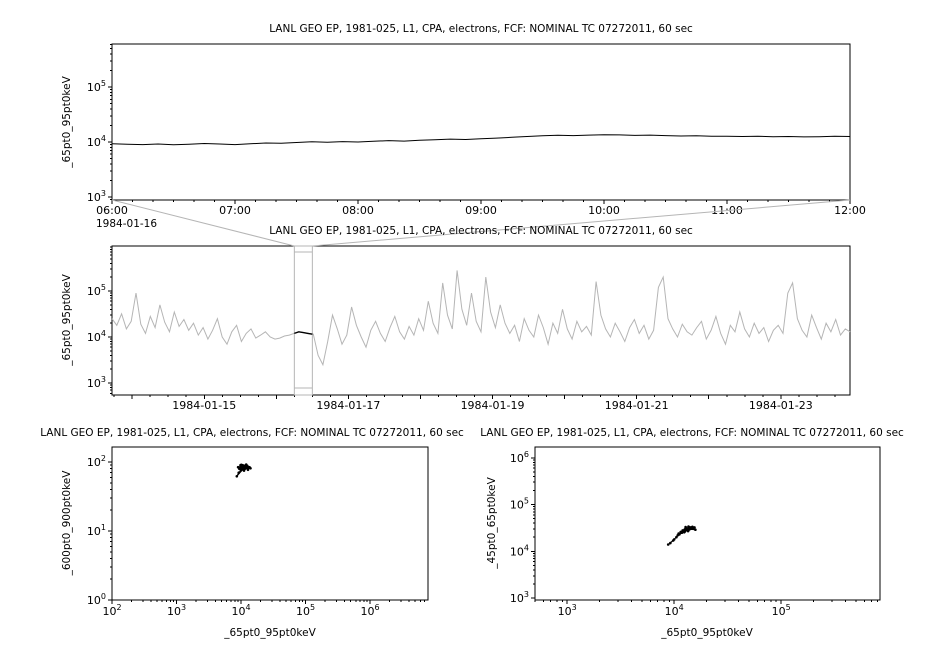  What do you see at coordinates (850, 210) in the screenshot?
I see `tick-label: 12:00` at bounding box center [850, 210].